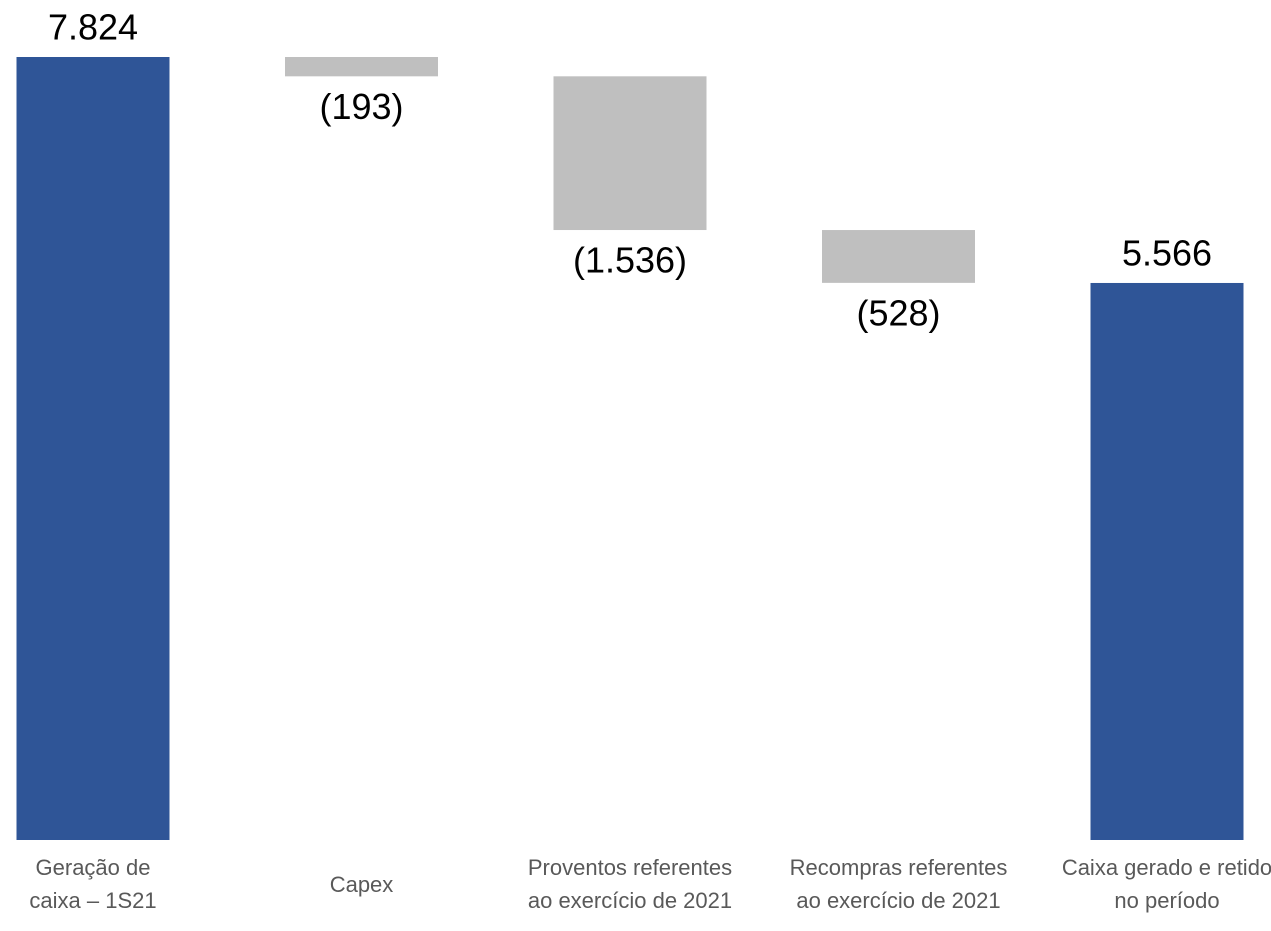 This screenshot has width=1271, height=931. Describe the element at coordinates (898, 312) in the screenshot. I see `value-label: (528)` at that location.